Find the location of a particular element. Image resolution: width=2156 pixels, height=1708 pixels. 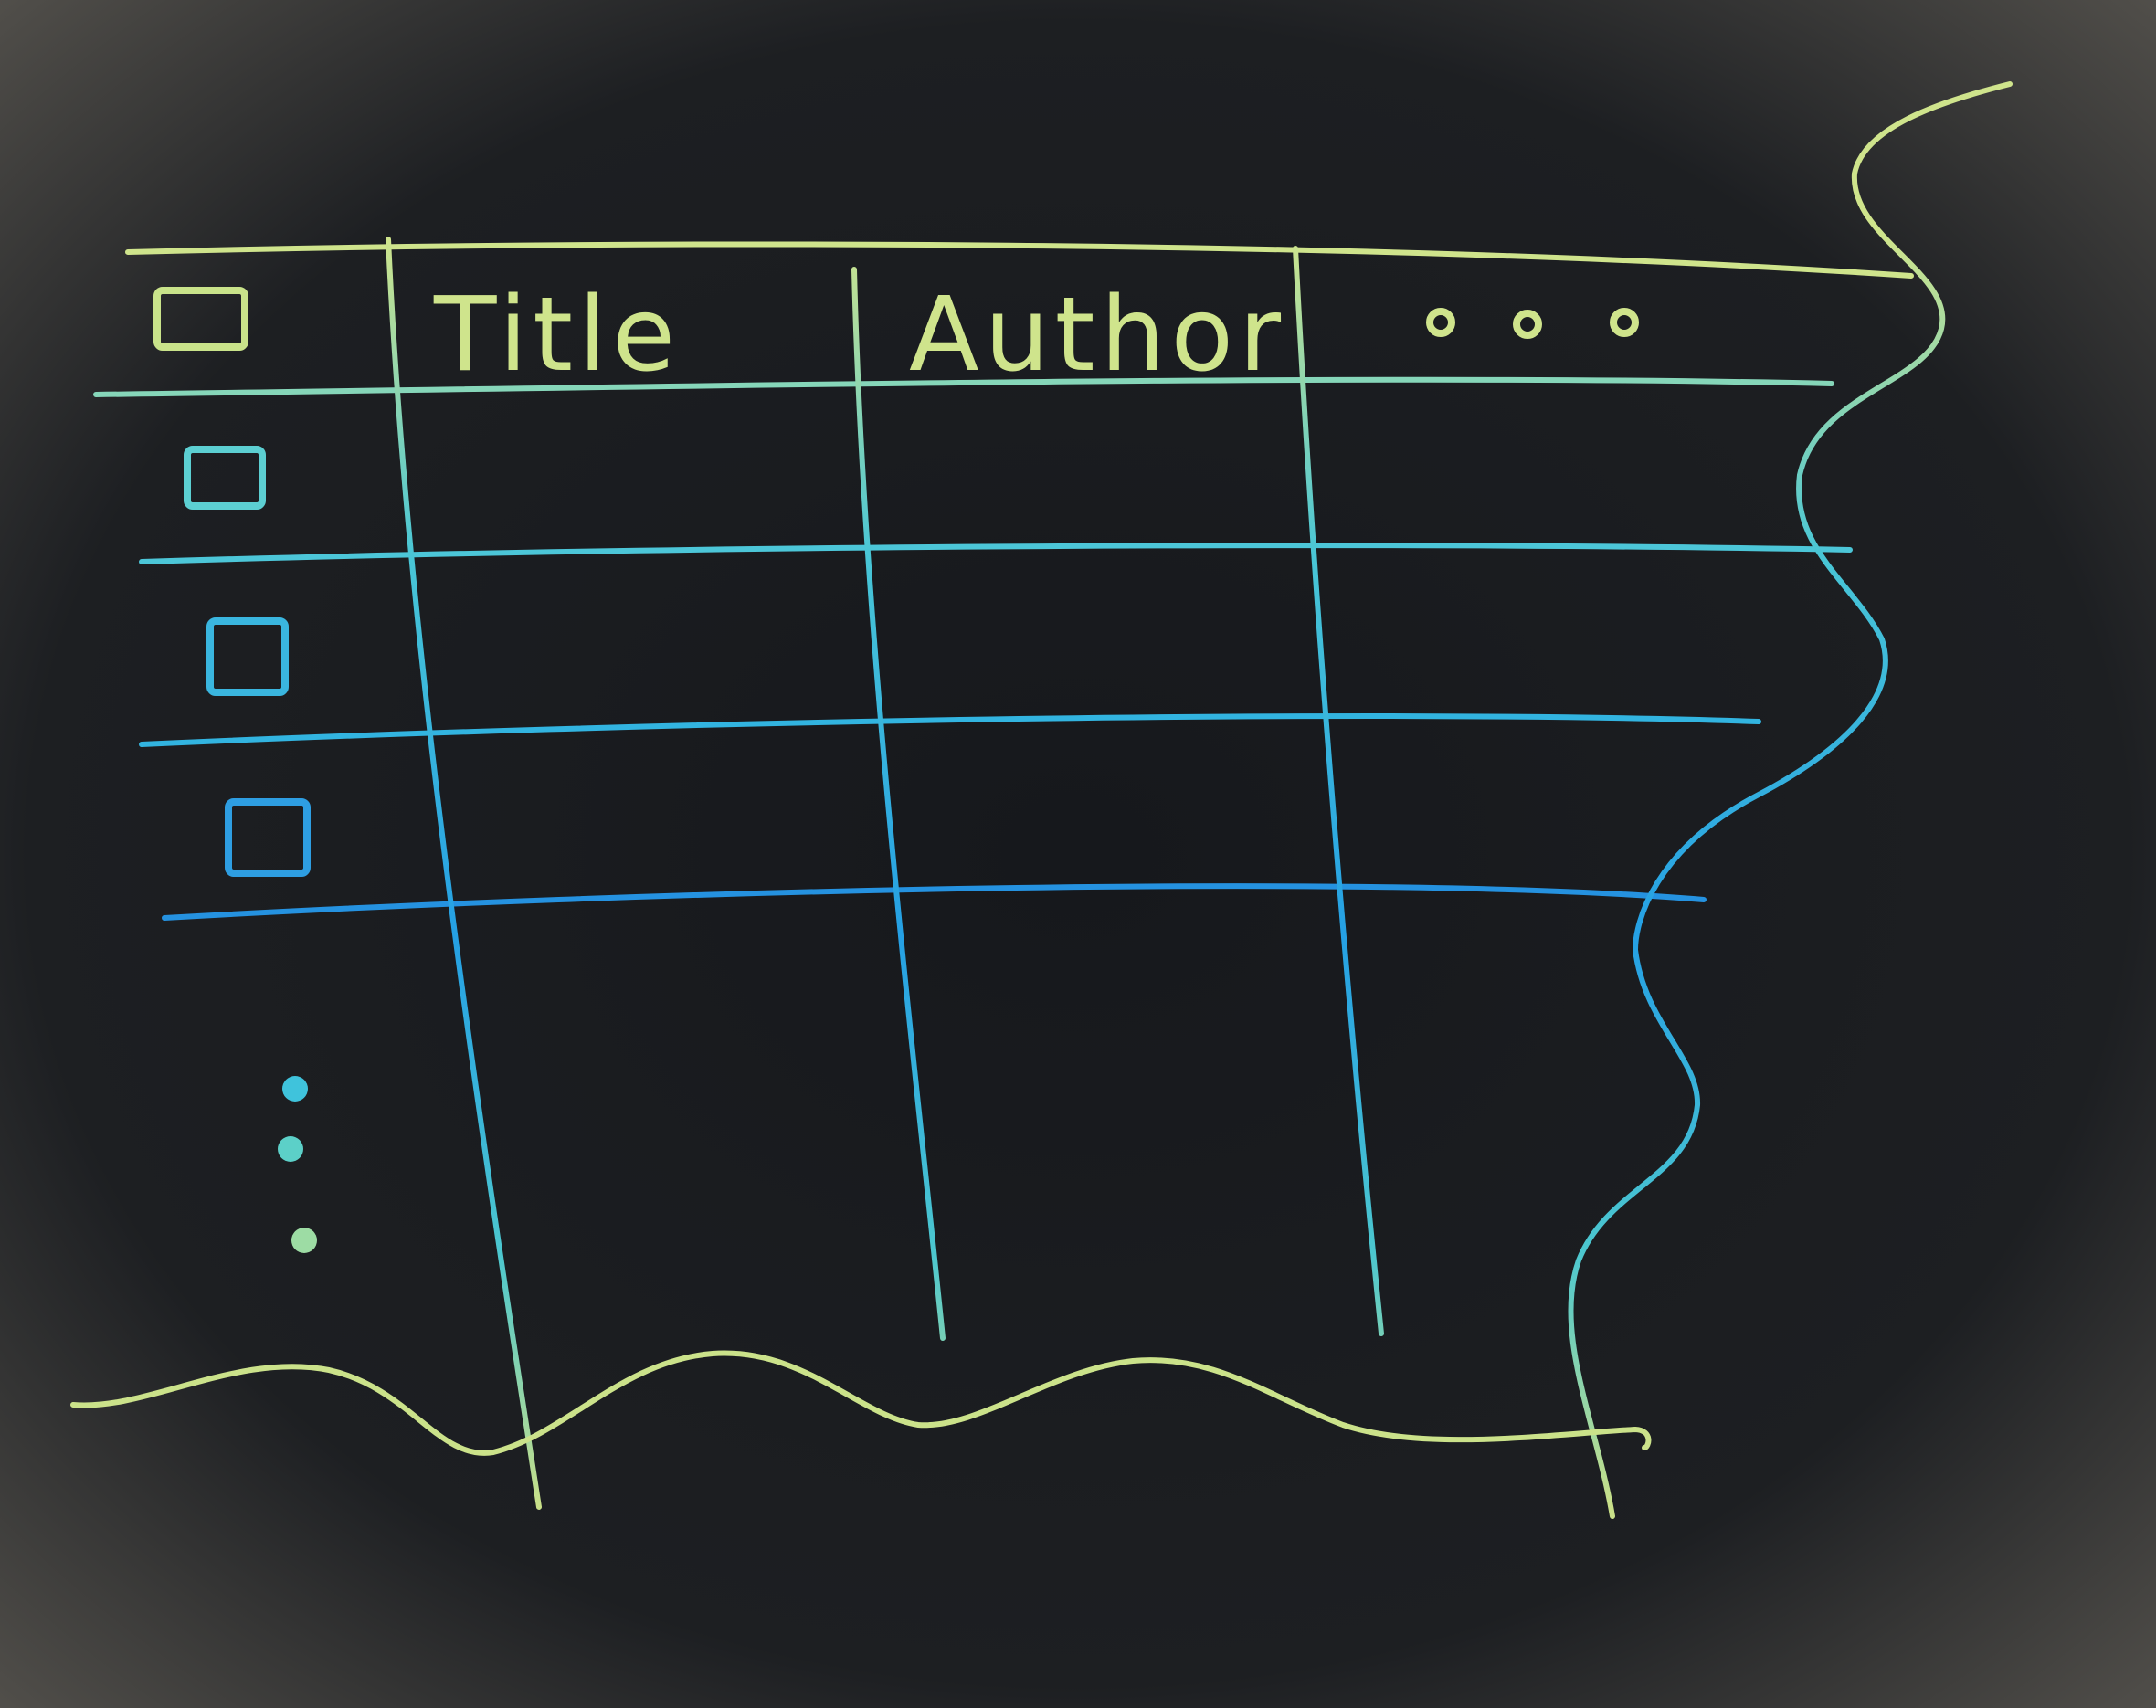

vertical-ellipsis-icon is located at coordinates (297, 1164).